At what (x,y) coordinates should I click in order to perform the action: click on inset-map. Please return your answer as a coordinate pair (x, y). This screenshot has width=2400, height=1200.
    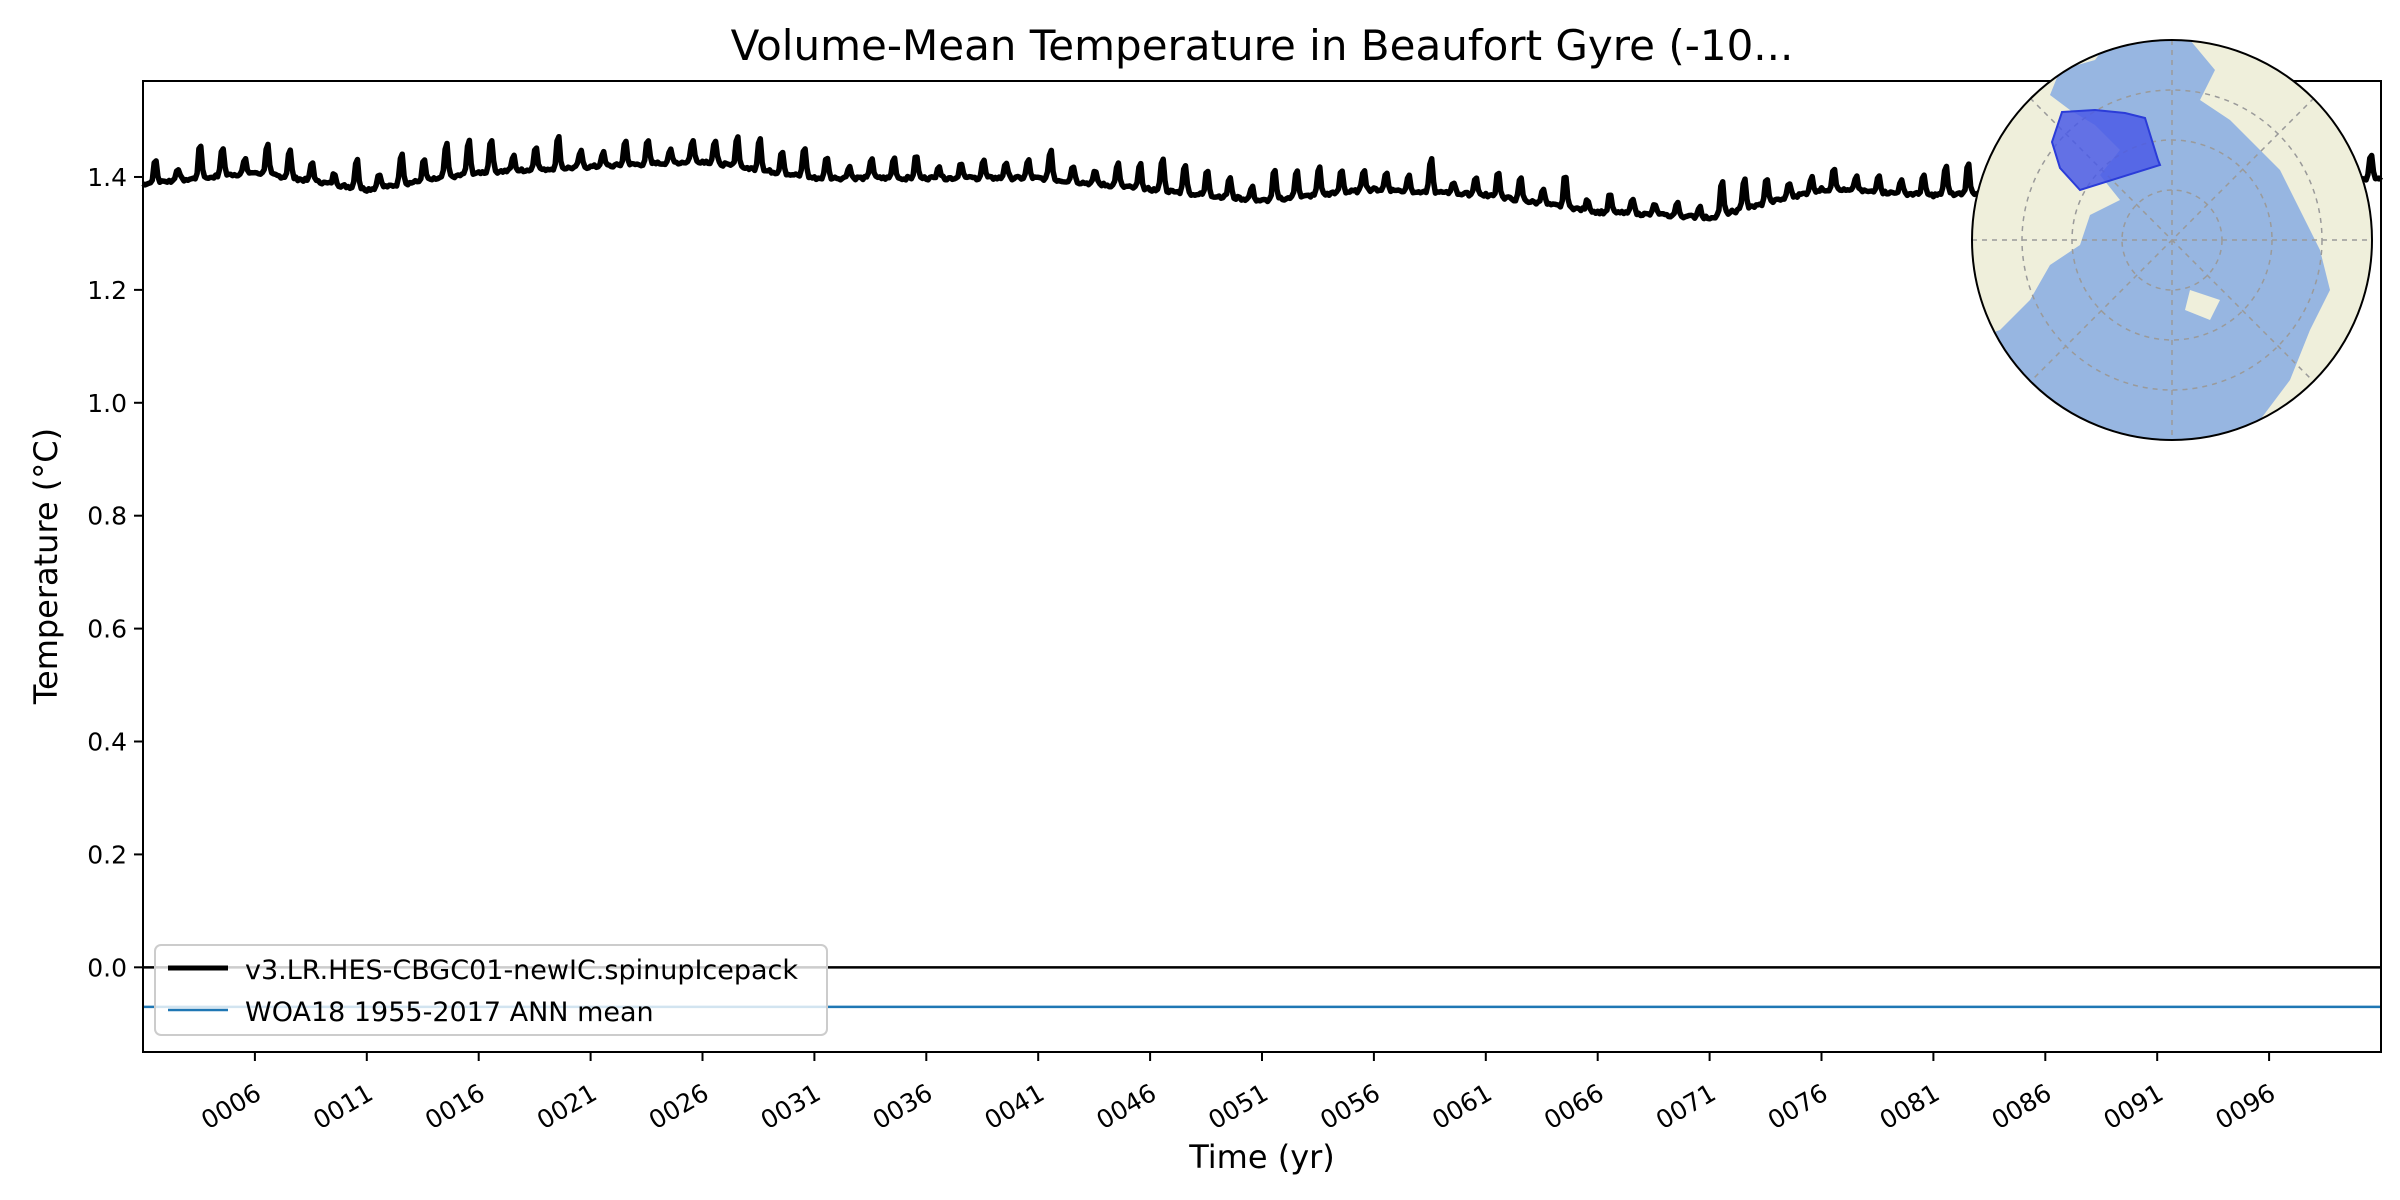
    Looking at the image, I should click on (2172, 240).